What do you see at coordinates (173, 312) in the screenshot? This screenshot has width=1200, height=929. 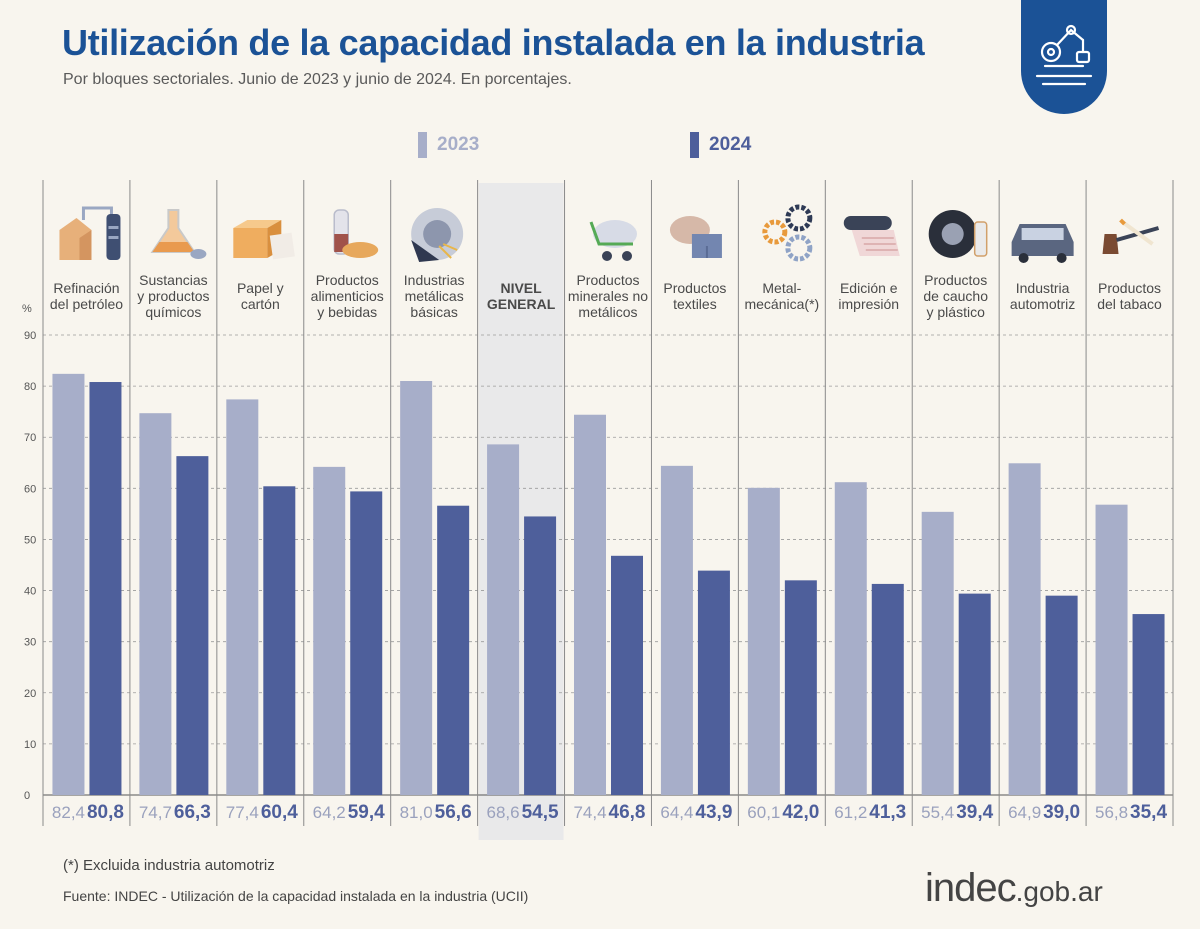 I see `category-label: químicos` at bounding box center [173, 312].